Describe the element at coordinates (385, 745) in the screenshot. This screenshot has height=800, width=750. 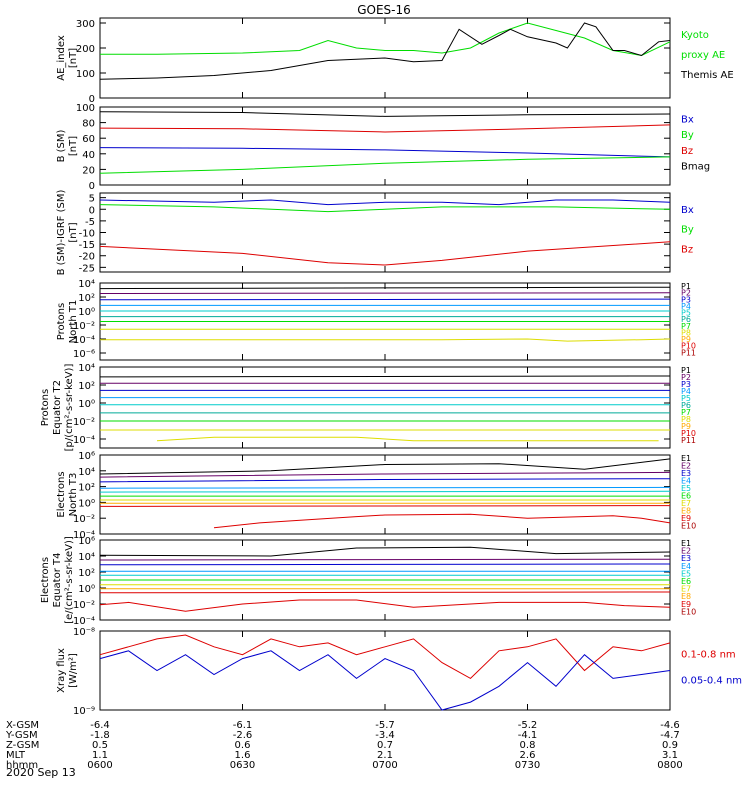
I see `x-row-value: 0.7` at that location.